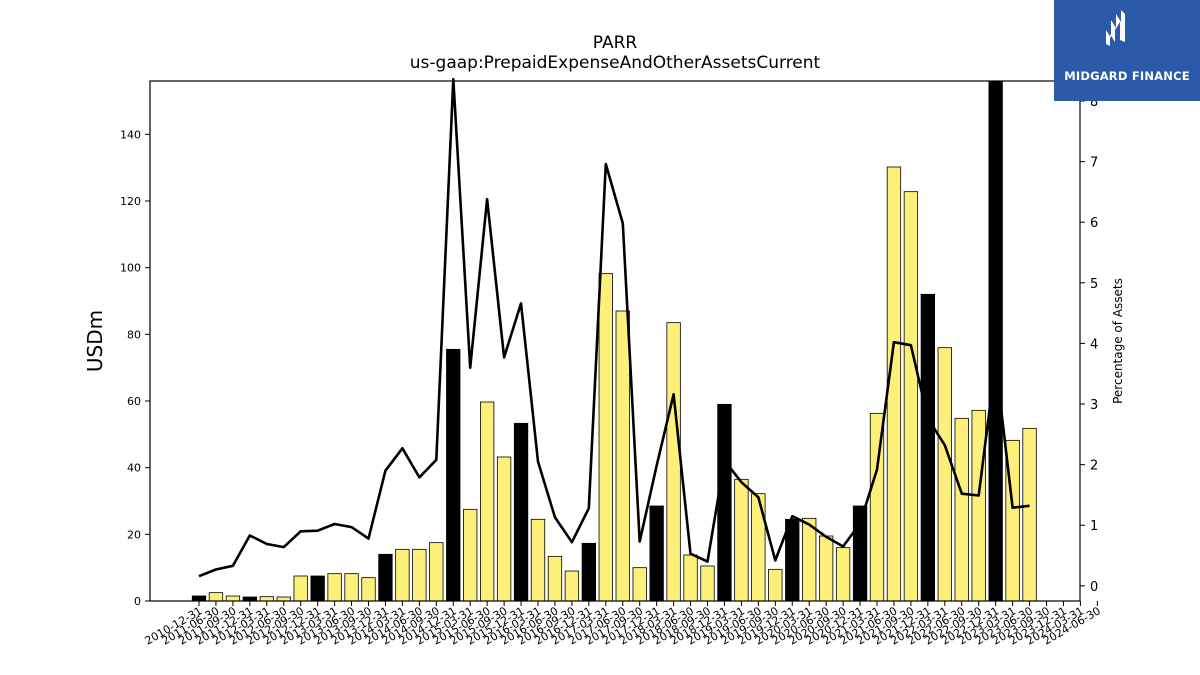 The width and height of the screenshot is (1200, 675). Describe the element at coordinates (130, 134) in the screenshot. I see `y-tick-label: 140` at that location.